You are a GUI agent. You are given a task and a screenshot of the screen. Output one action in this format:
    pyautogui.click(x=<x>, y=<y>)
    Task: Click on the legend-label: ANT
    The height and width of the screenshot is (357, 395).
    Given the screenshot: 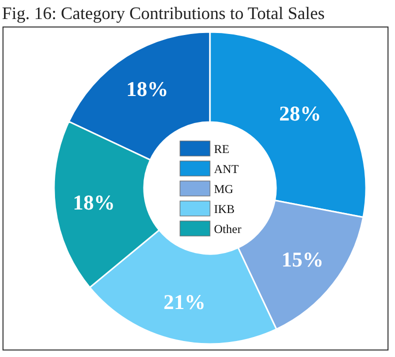 What is the action you would take?
    pyautogui.click(x=227, y=169)
    